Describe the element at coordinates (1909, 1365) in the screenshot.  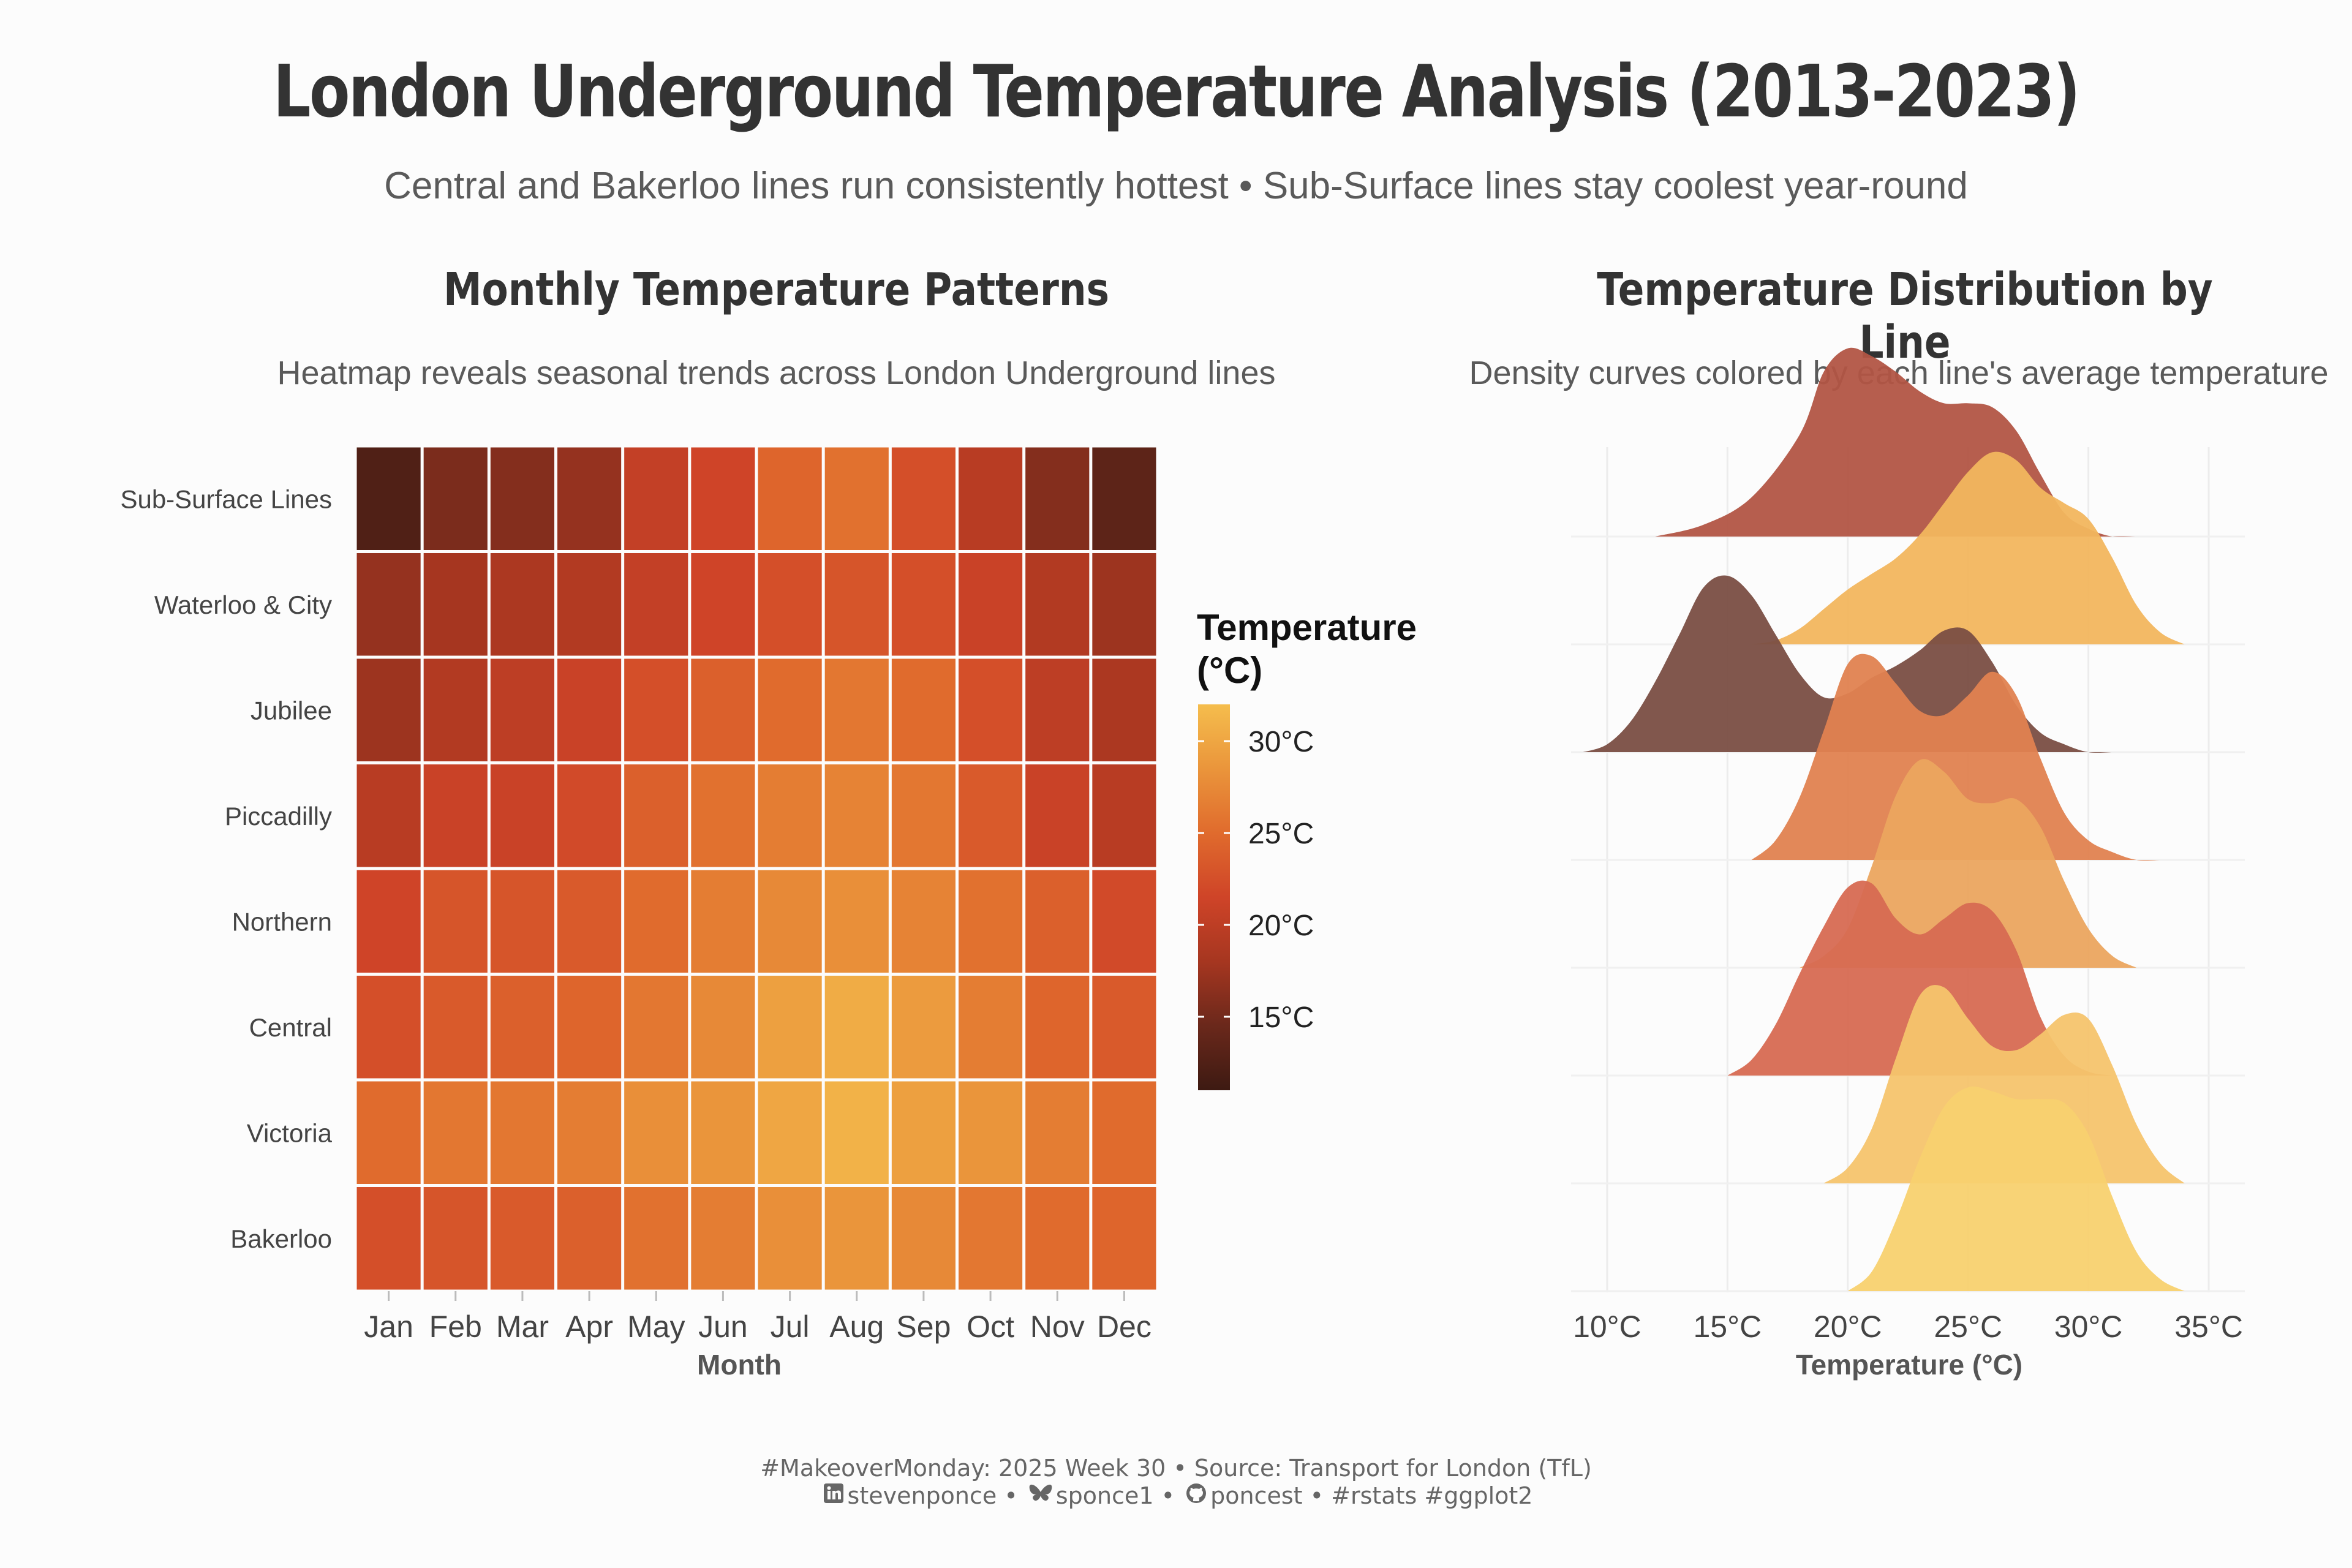
I see `x-axis-title: Temperature (°C)` at that location.